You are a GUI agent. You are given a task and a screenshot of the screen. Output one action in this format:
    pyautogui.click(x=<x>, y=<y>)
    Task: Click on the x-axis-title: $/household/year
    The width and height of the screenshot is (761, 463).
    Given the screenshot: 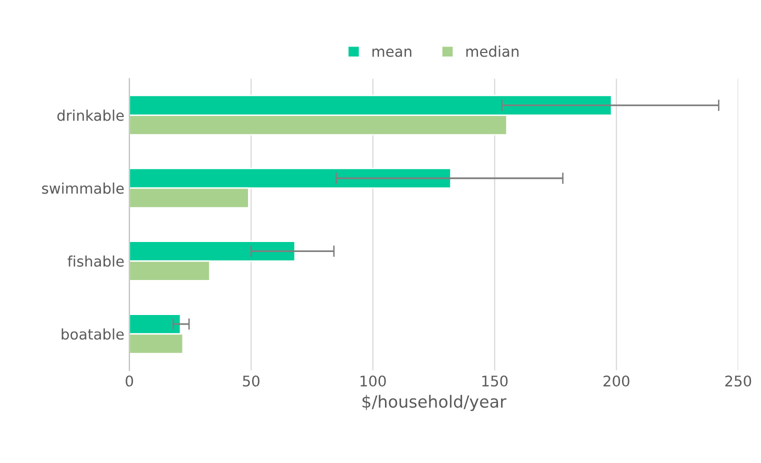 What is the action you would take?
    pyautogui.click(x=434, y=403)
    